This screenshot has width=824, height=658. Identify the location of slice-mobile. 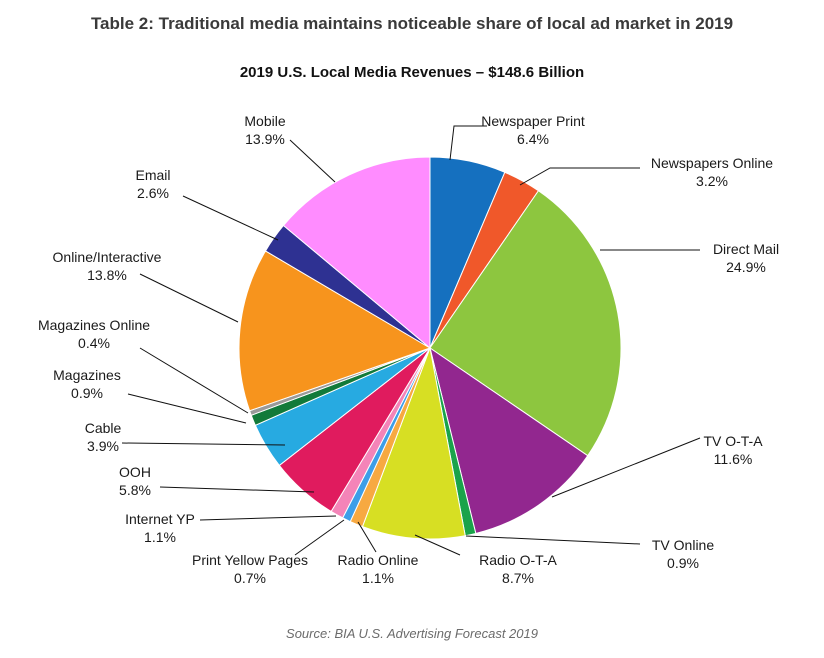
(356, 253).